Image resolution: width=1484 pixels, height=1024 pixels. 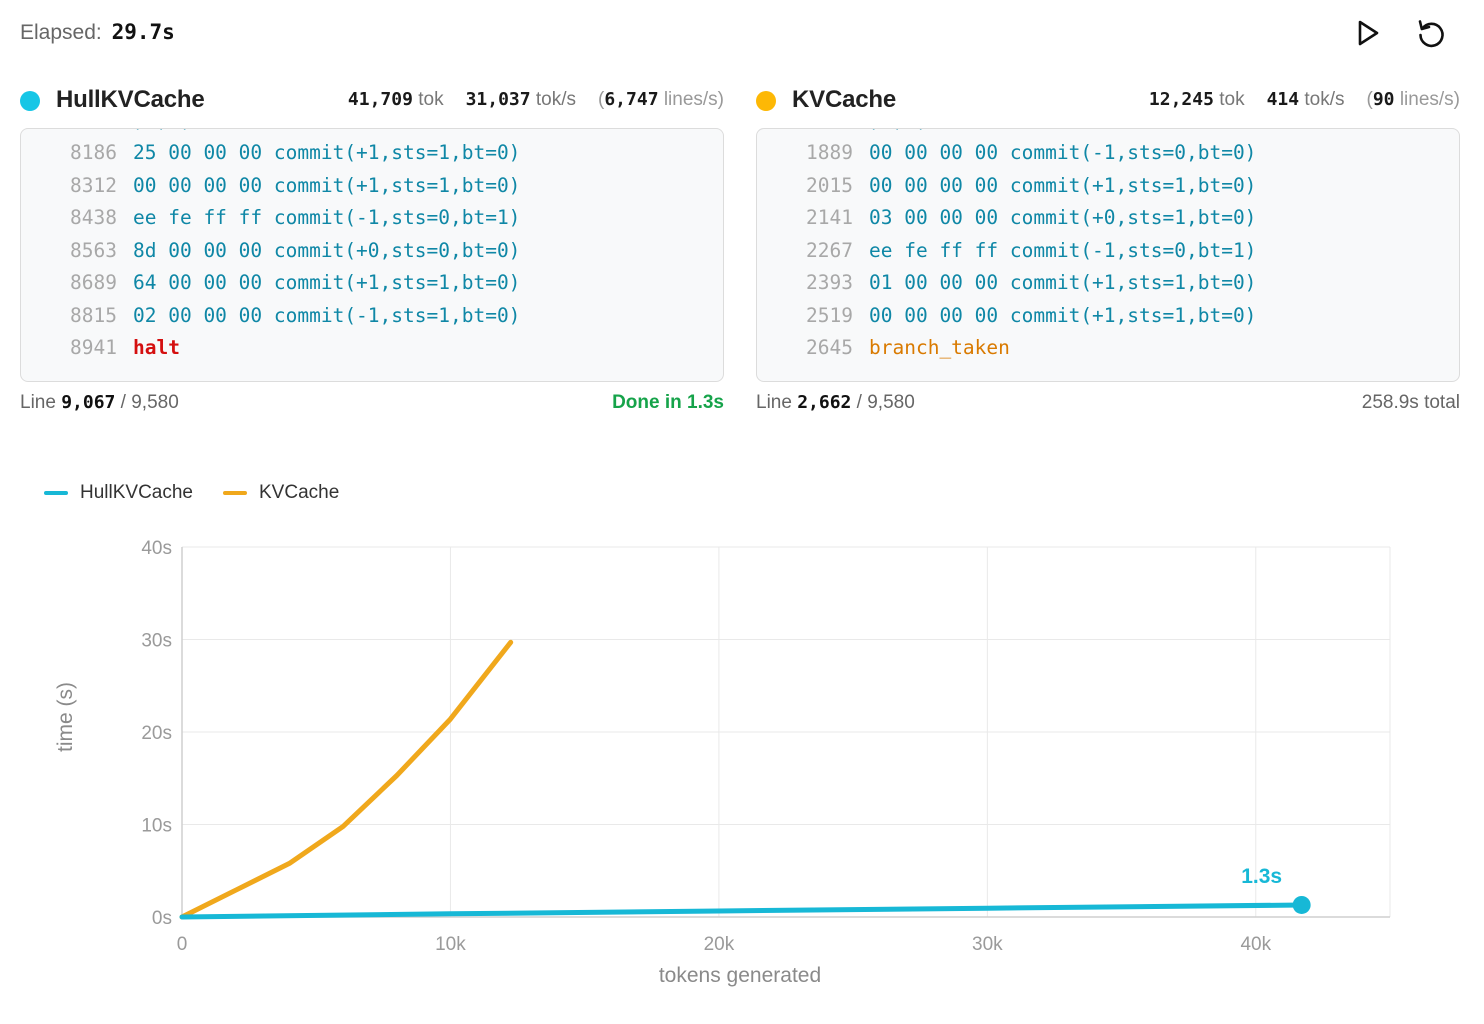 I want to click on trace-line: 8941 halt, so click(x=100, y=348).